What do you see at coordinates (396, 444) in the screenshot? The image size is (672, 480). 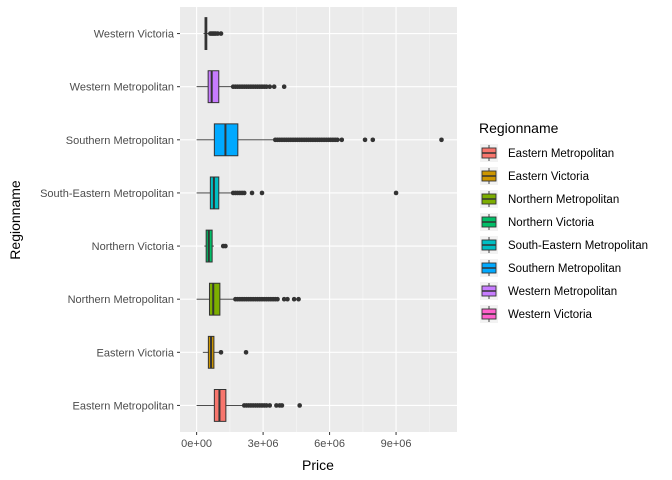 I see `x-tick-label: 9e+06` at bounding box center [396, 444].